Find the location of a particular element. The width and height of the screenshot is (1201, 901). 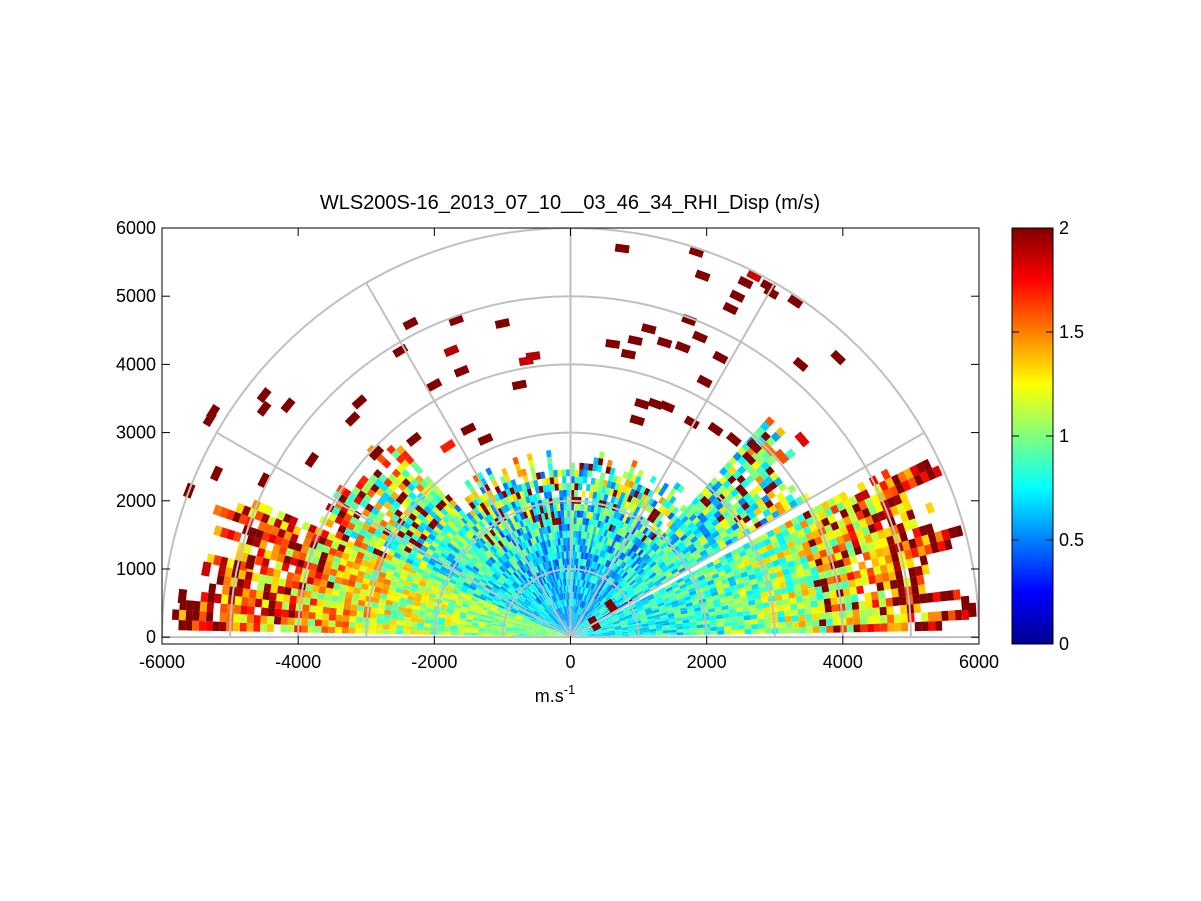

colorbar-tick-label: 0.5 is located at coordinates (1071, 540).